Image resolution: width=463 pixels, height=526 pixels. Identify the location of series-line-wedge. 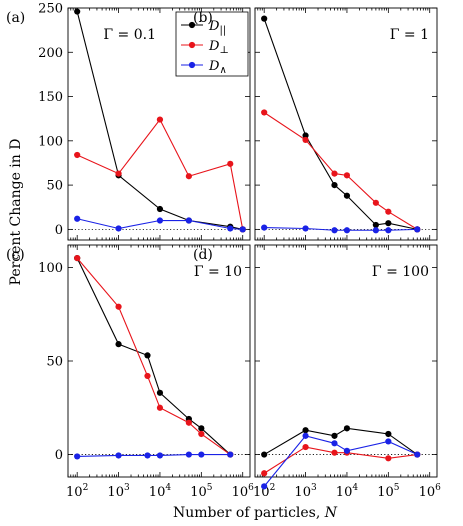
(340, 461).